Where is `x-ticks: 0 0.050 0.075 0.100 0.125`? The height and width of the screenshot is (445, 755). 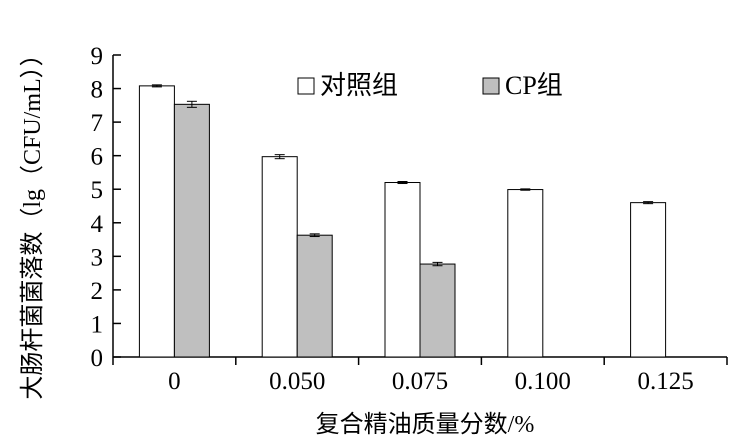 x-ticks: 0 0.050 0.075 0.100 0.125 is located at coordinates (420, 376).